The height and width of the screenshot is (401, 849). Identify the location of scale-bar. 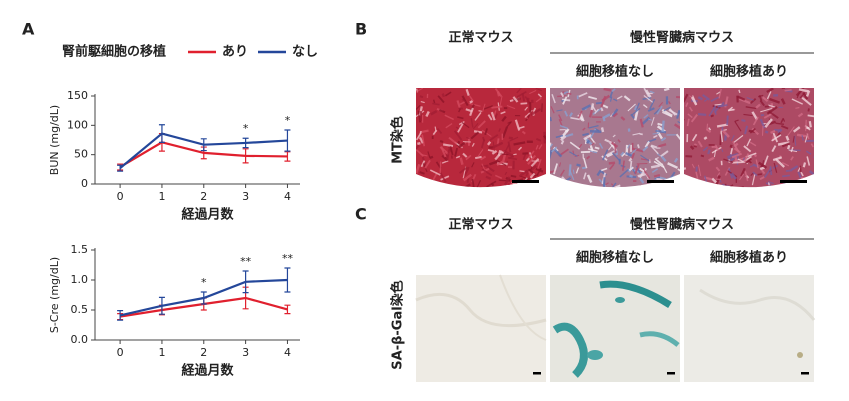
(525, 181).